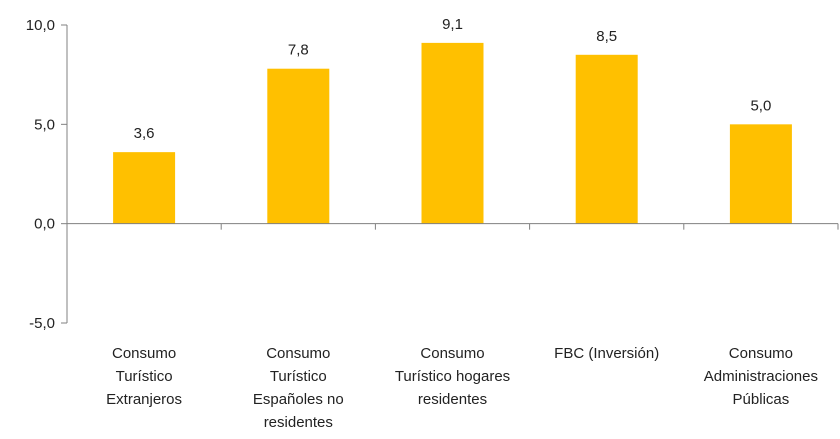 The height and width of the screenshot is (439, 840). What do you see at coordinates (453, 226) in the screenshot?
I see `x-axis` at bounding box center [453, 226].